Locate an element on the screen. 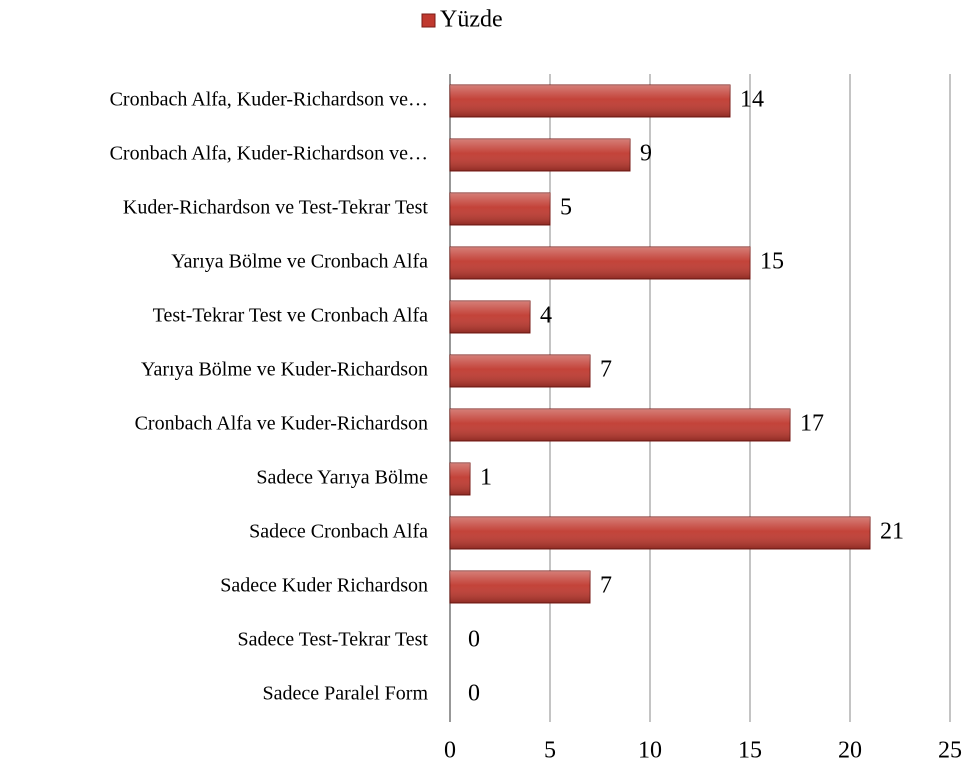 The width and height of the screenshot is (969, 778). y-tick-label: Sadece Yarıya Bölme is located at coordinates (342, 478).